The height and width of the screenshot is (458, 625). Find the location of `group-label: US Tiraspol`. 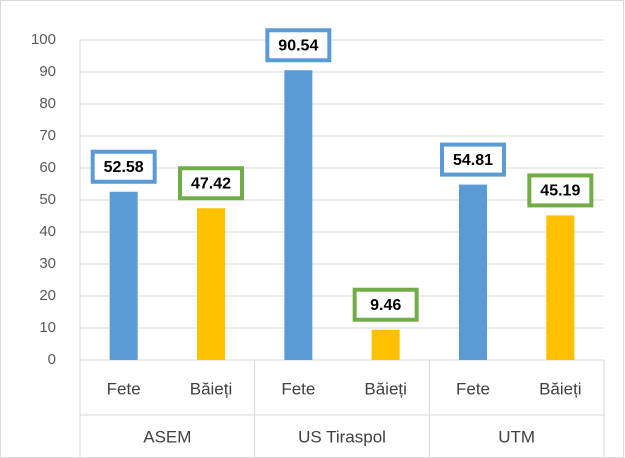

group-label: US Tiraspol is located at coordinates (342, 436).